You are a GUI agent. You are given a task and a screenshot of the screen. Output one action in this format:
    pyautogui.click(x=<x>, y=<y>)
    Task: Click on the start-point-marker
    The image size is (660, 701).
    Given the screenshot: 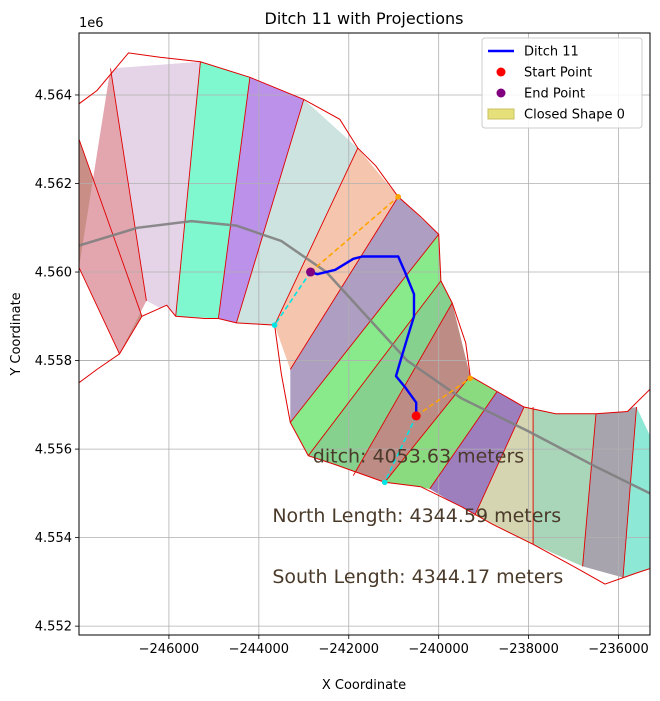 What is the action you would take?
    pyautogui.click(x=416, y=416)
    